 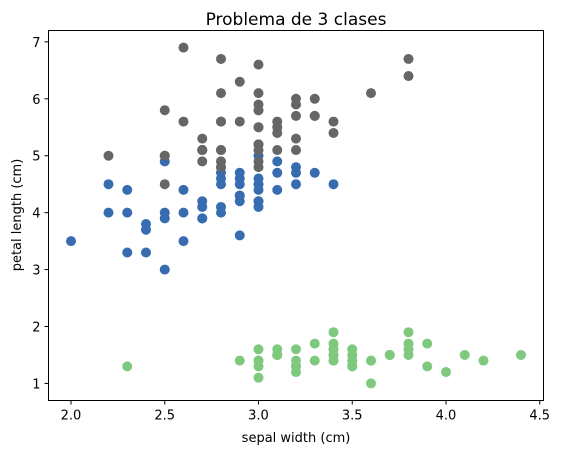 What do you see at coordinates (36, 157) in the screenshot?
I see `y-tick-label: 5` at bounding box center [36, 157].